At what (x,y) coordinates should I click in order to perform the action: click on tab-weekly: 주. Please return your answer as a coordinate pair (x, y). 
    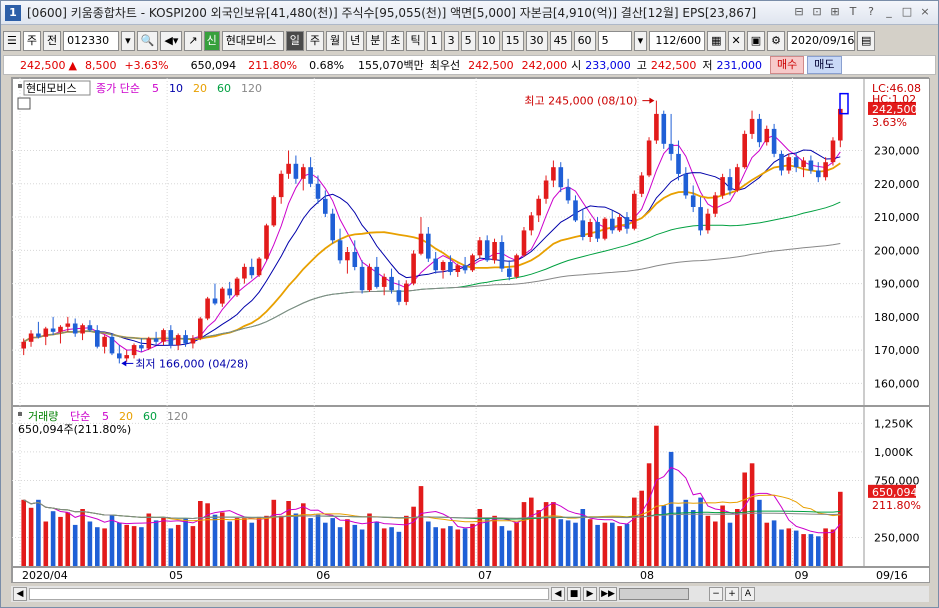
    Looking at the image, I should click on (314, 41).